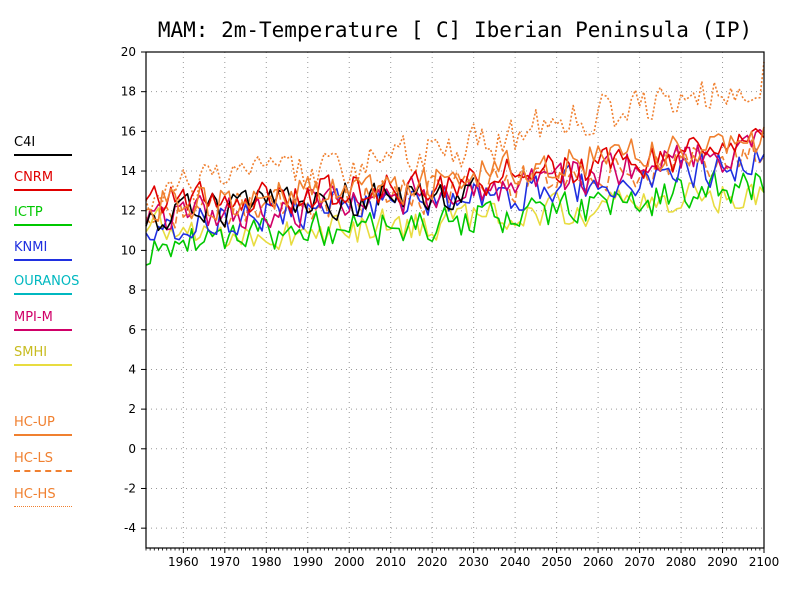  Describe the element at coordinates (128, 131) in the screenshot. I see `y-tick-label: 16` at that location.